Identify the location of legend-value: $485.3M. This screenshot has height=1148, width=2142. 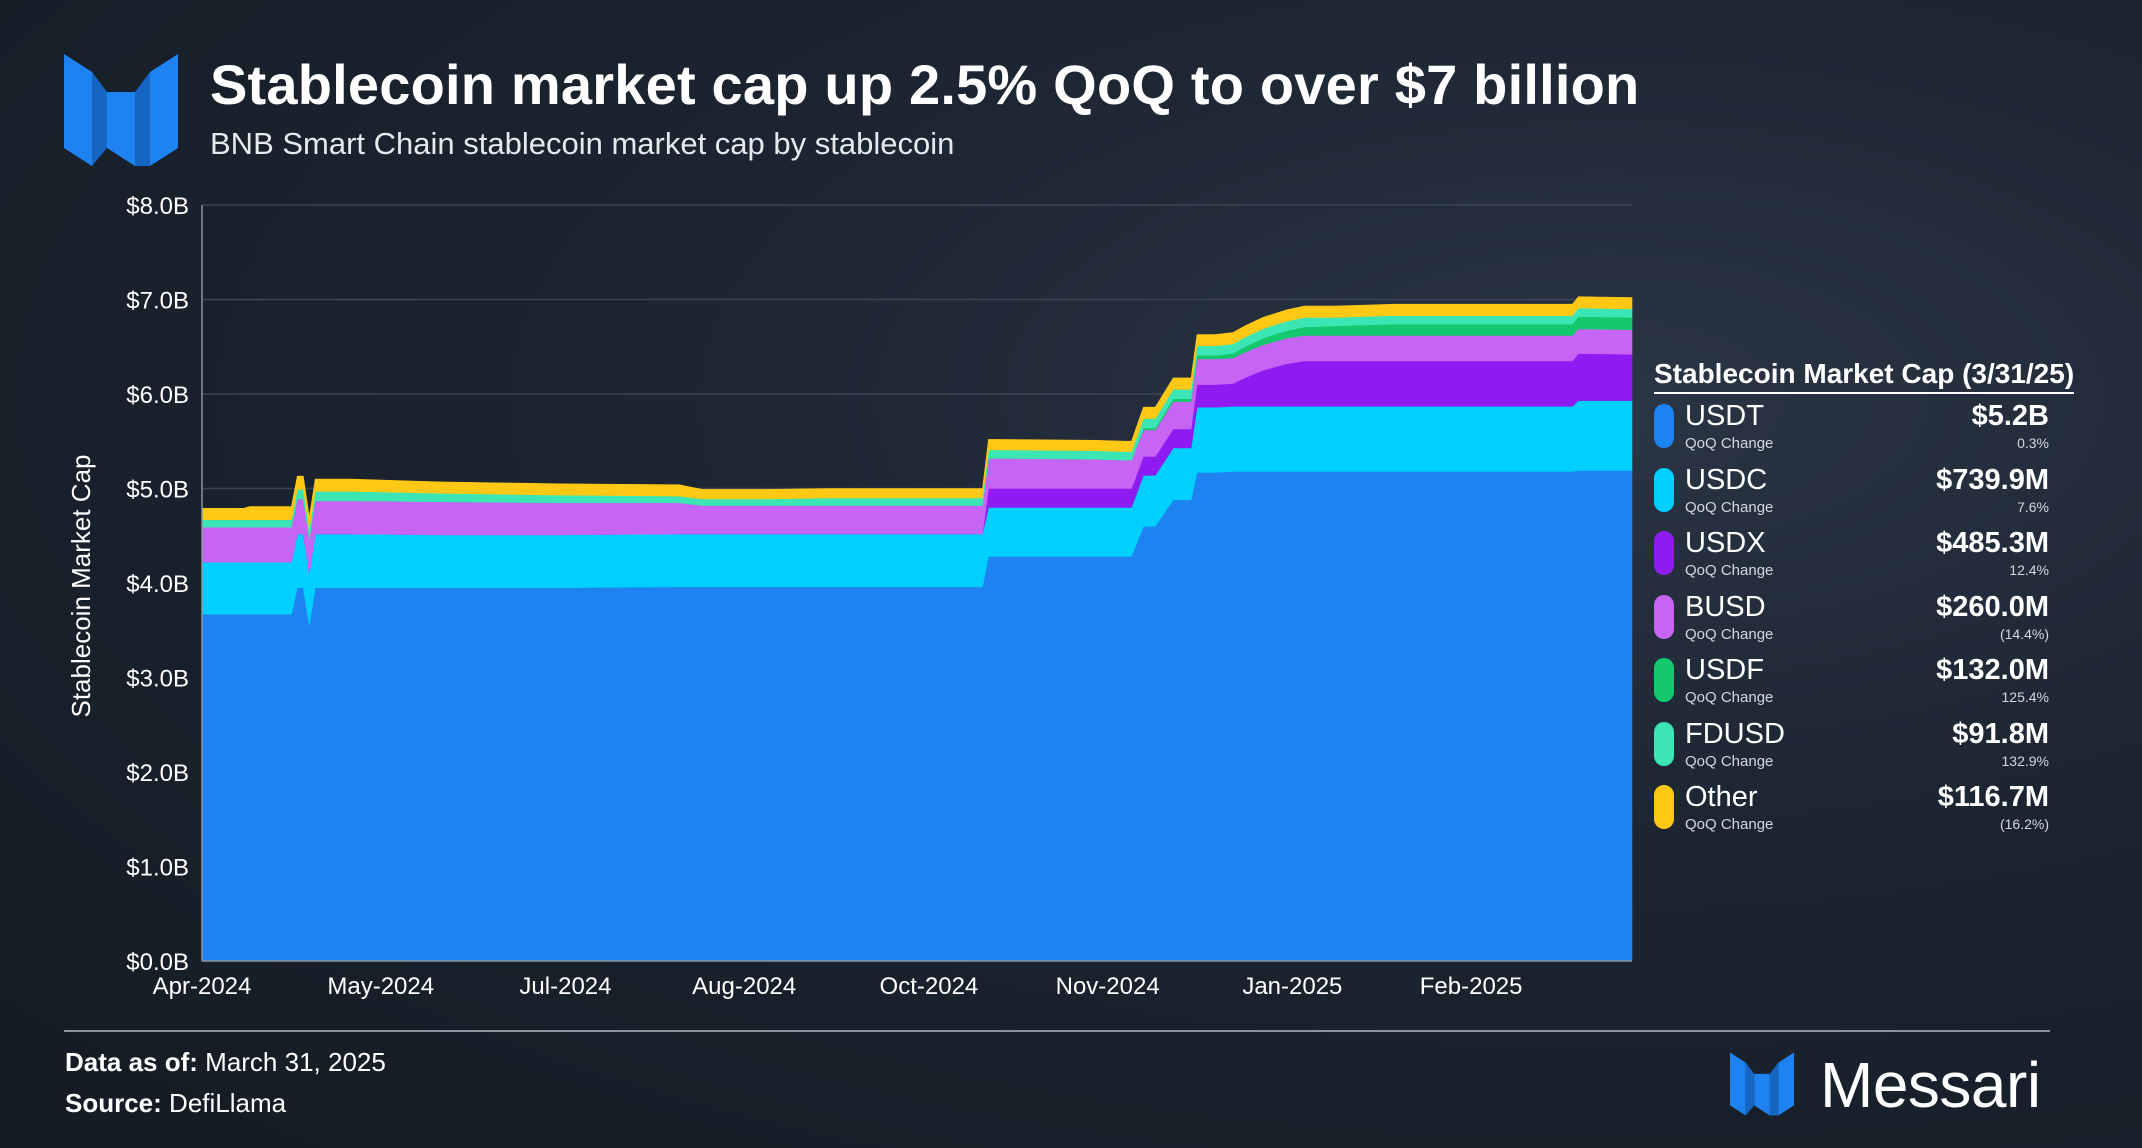
(1992, 543).